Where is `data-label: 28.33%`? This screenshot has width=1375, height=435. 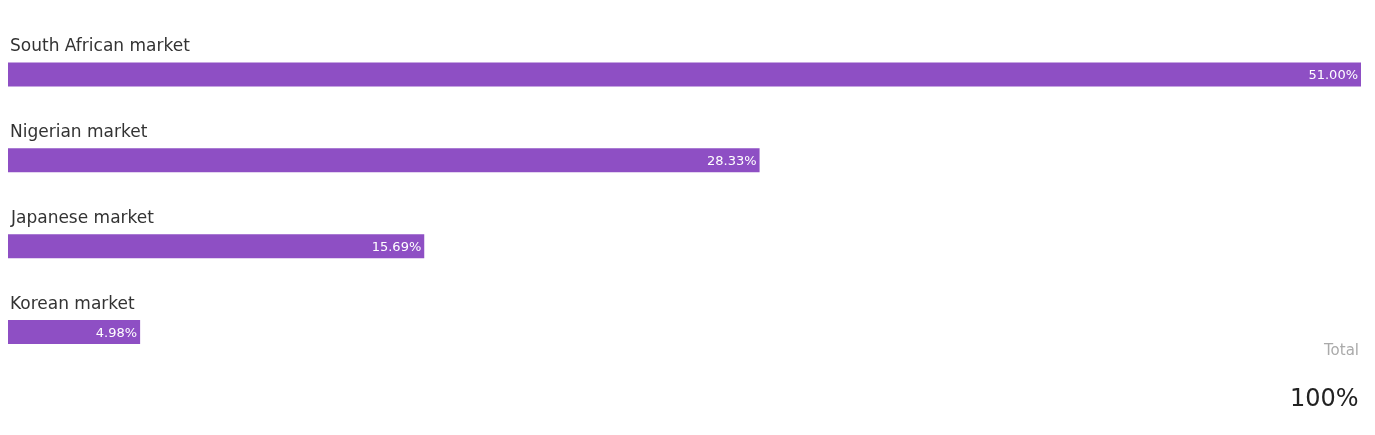 data-label: 28.33% is located at coordinates (732, 160).